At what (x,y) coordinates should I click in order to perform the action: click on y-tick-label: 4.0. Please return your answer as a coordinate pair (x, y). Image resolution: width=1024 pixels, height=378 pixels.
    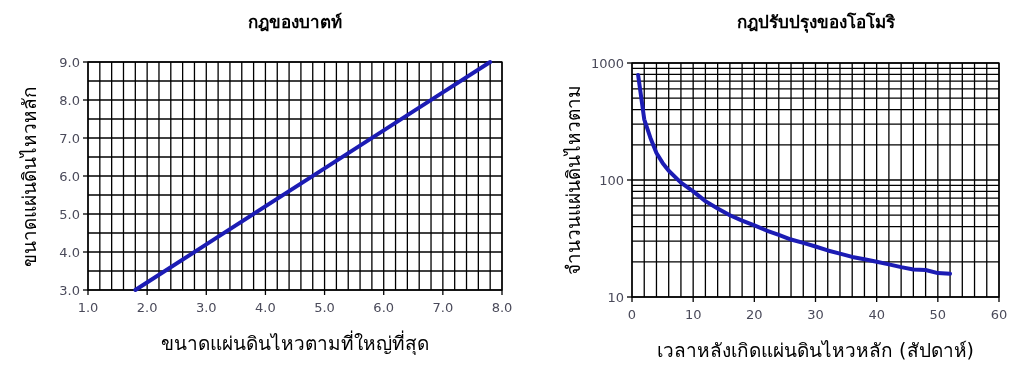
    Looking at the image, I should click on (69, 252).